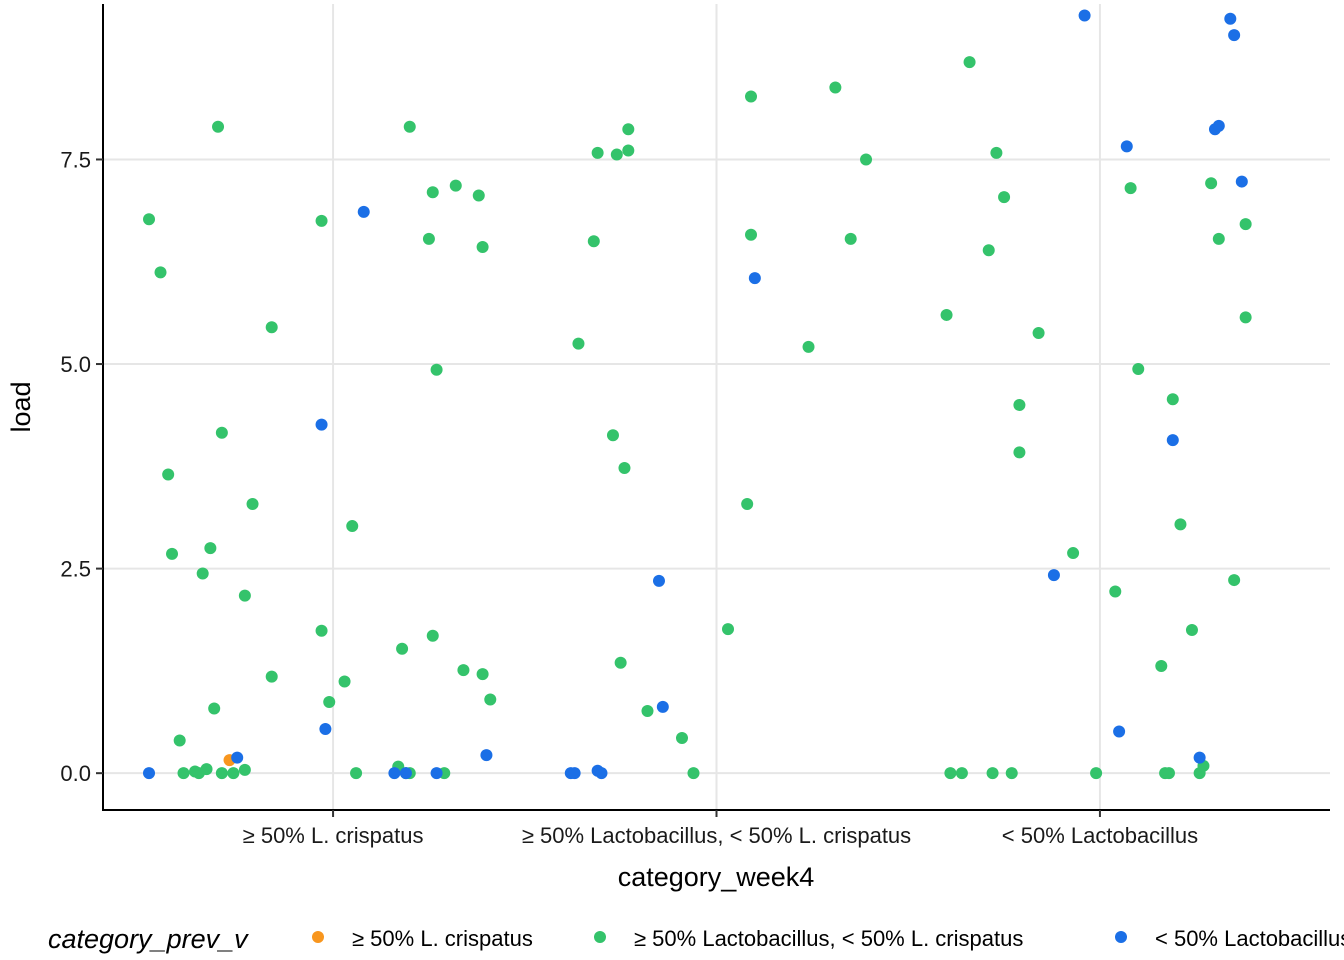 The width and height of the screenshot is (1344, 960). What do you see at coordinates (75, 773) in the screenshot?
I see `y-tick-label: 0.0` at bounding box center [75, 773].